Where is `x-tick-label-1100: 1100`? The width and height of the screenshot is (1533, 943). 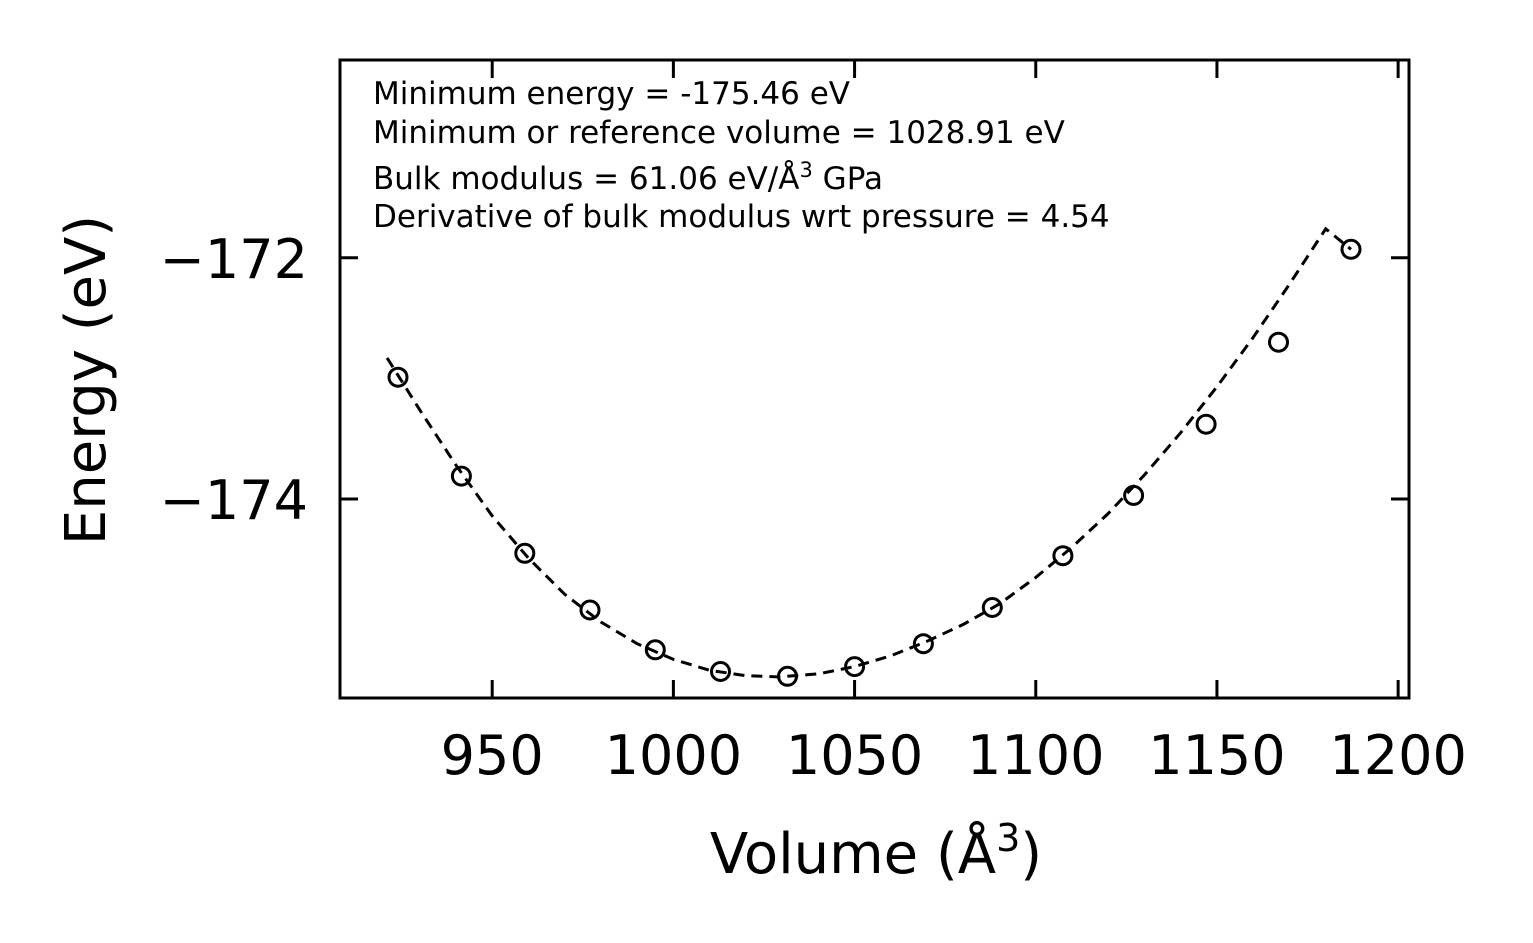
x-tick-label-1100: 1100 is located at coordinates (1035, 755).